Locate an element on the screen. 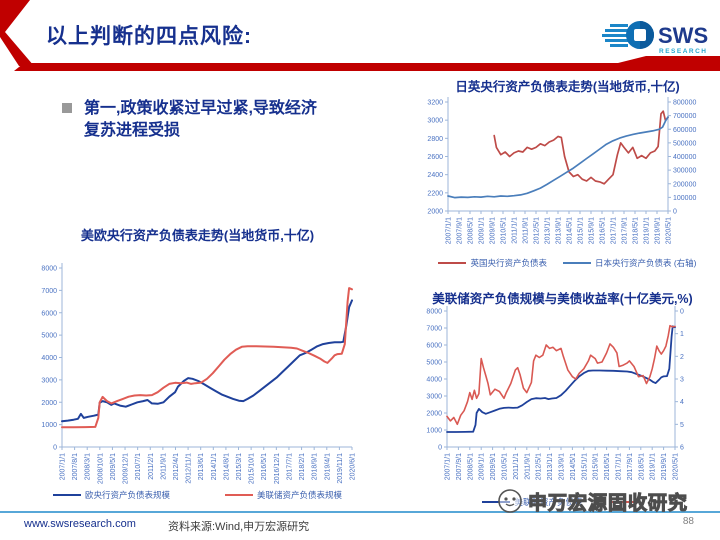  svg-text: 2020/6/1 is located at coordinates (353, 466).